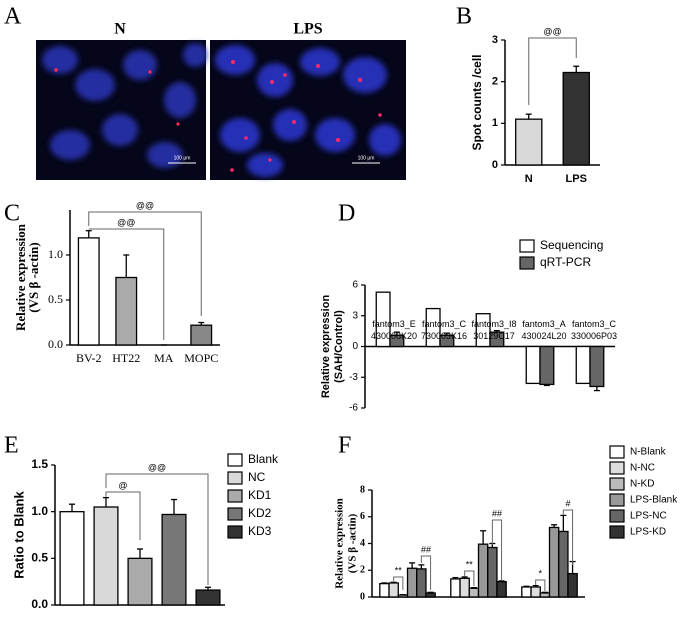 Image resolution: width=685 pixels, height=630 pixels. I want to click on legend-label: LPS-NC, so click(648, 516).